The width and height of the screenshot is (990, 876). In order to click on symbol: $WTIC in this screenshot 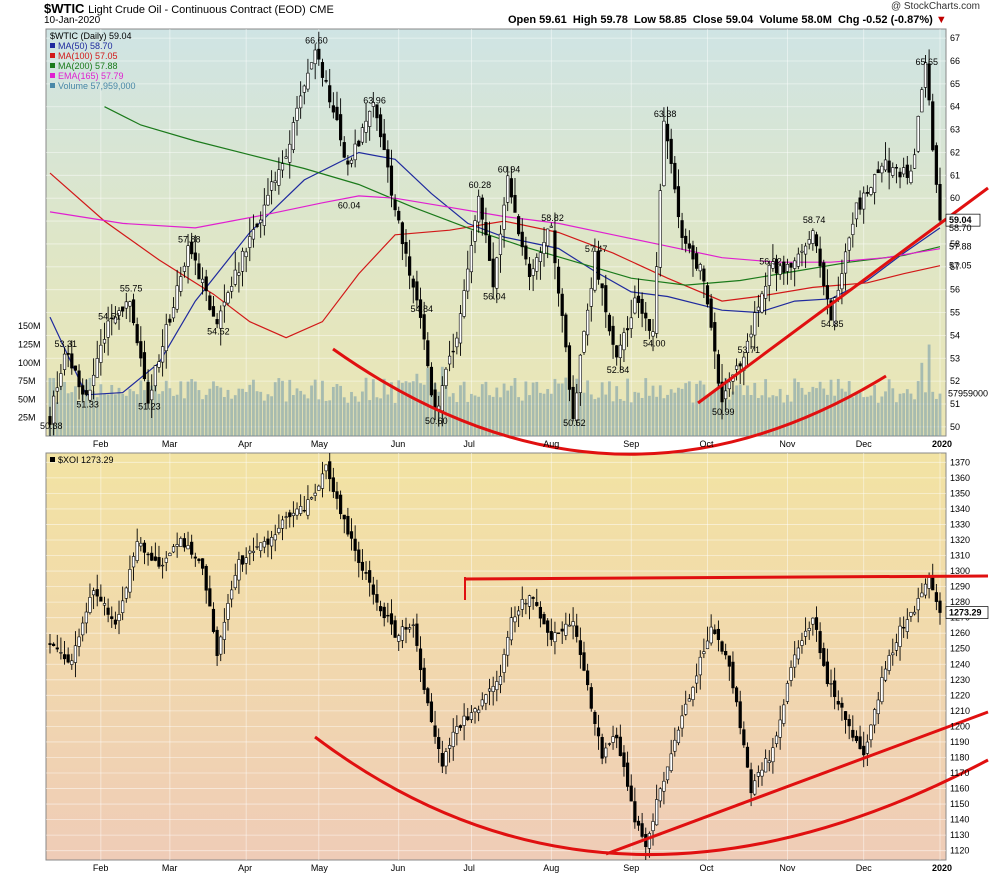, I will do `click(64, 8)`.